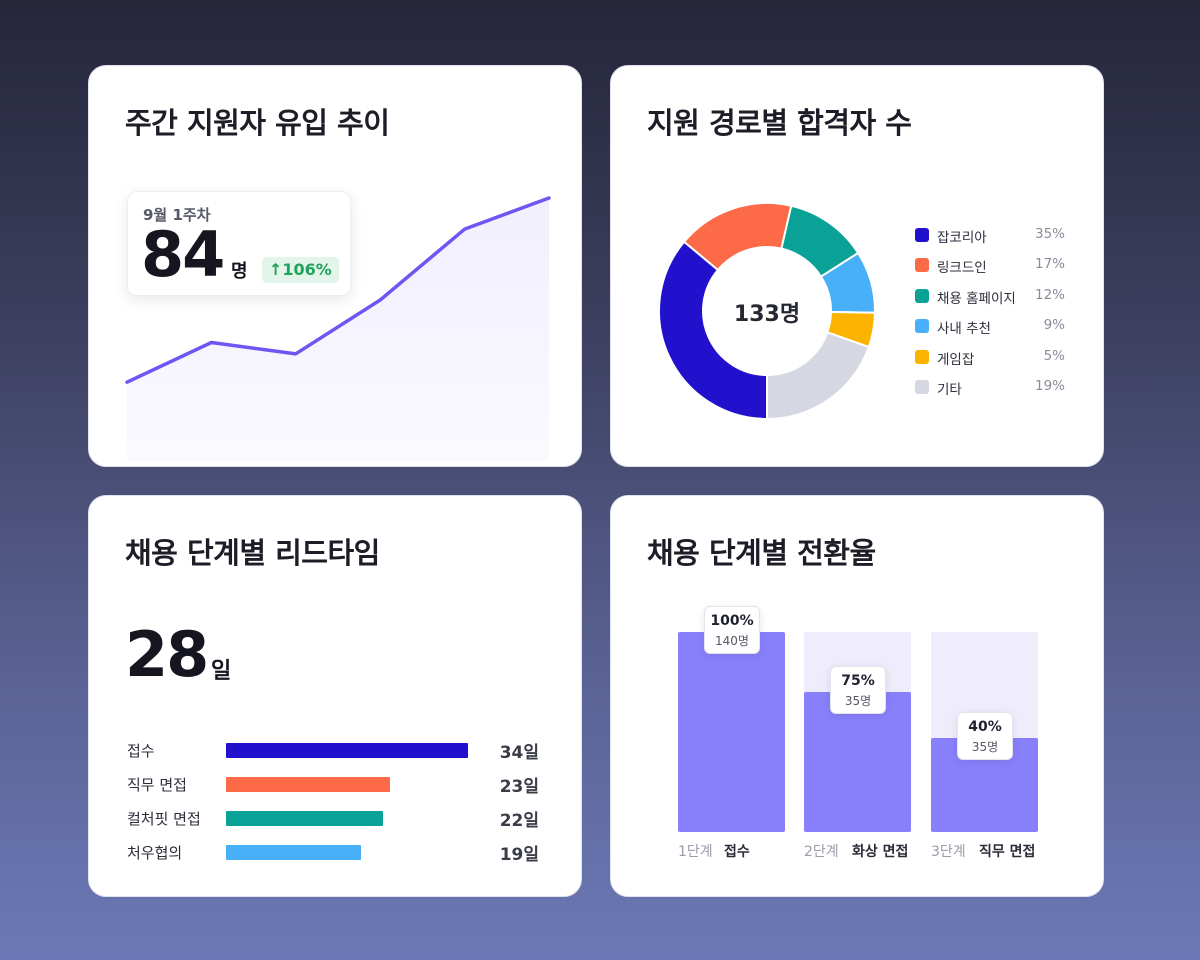 The image size is (1200, 960). Describe the element at coordinates (964, 329) in the screenshot. I see `legend-label: 사내 추천` at that location.